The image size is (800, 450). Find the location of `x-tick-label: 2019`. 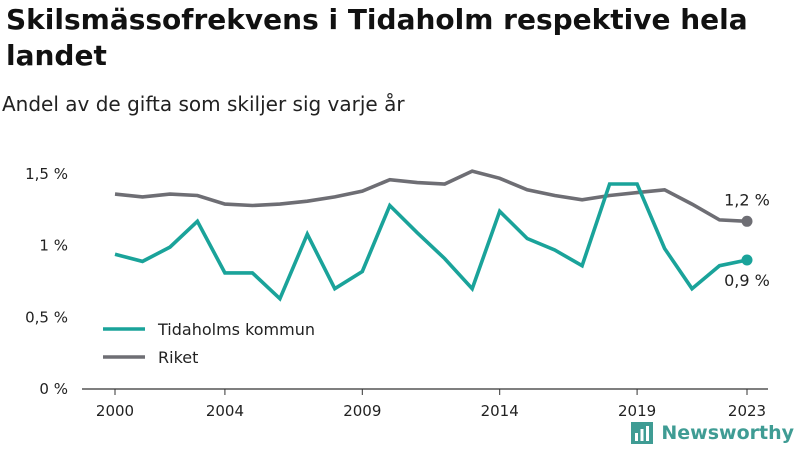

x-tick-label: 2019 is located at coordinates (637, 411).